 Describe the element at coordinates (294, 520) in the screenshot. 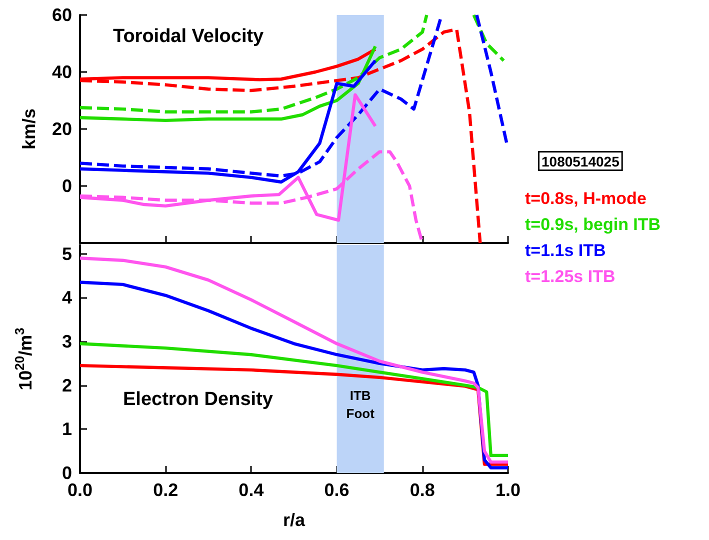

I see `x-axis-title: r/a` at that location.